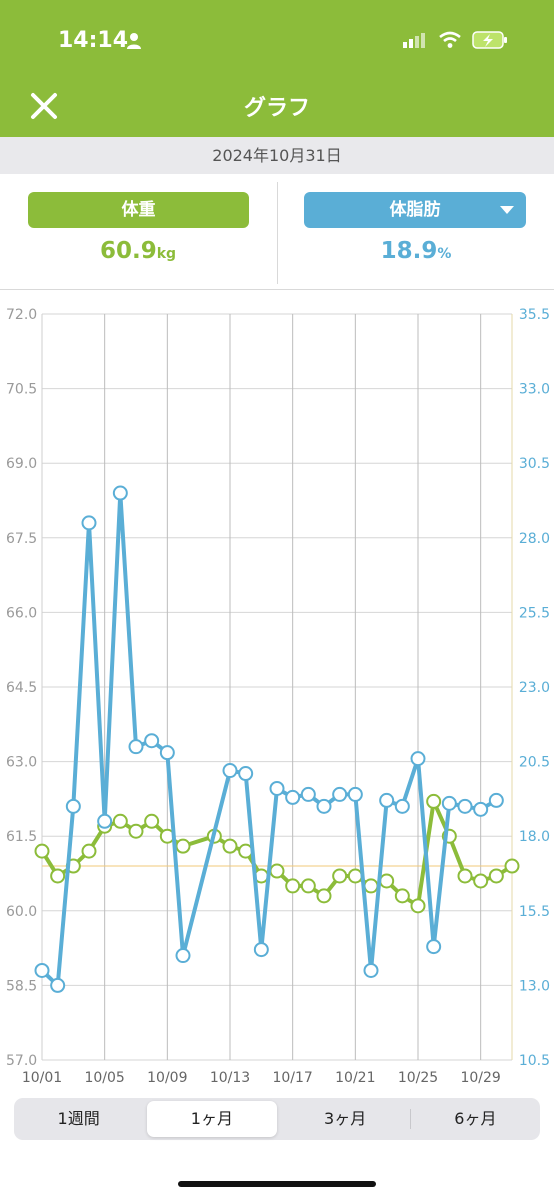 This screenshot has height=1200, width=554. I want to click on battery-charging-icon, so click(489, 40).